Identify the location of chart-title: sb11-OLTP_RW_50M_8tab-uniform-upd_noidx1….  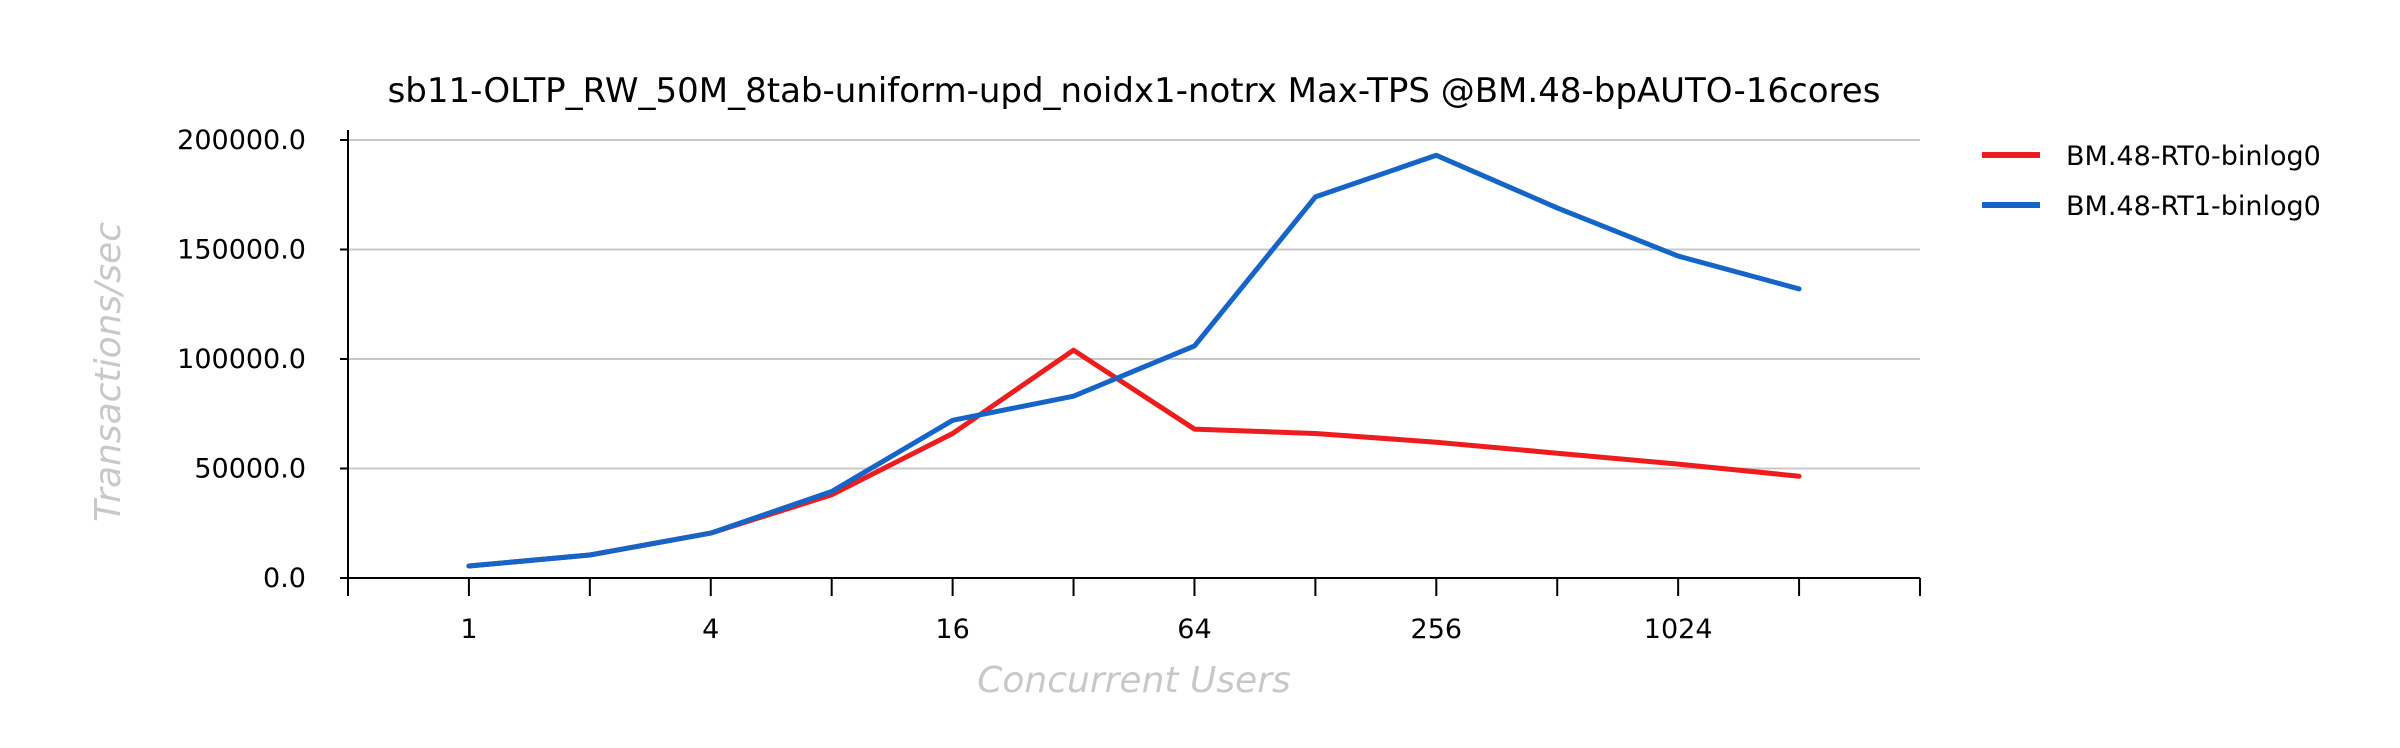
(1134, 91).